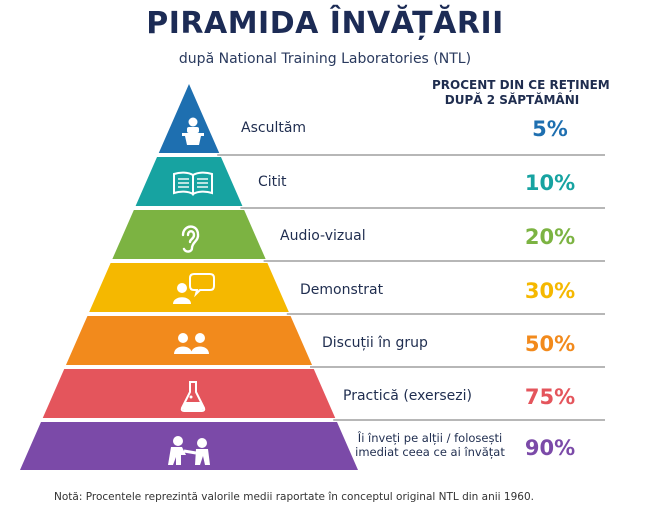 The width and height of the screenshot is (650, 520). I want to click on level-label-5: Discuții în grup, so click(375, 343).